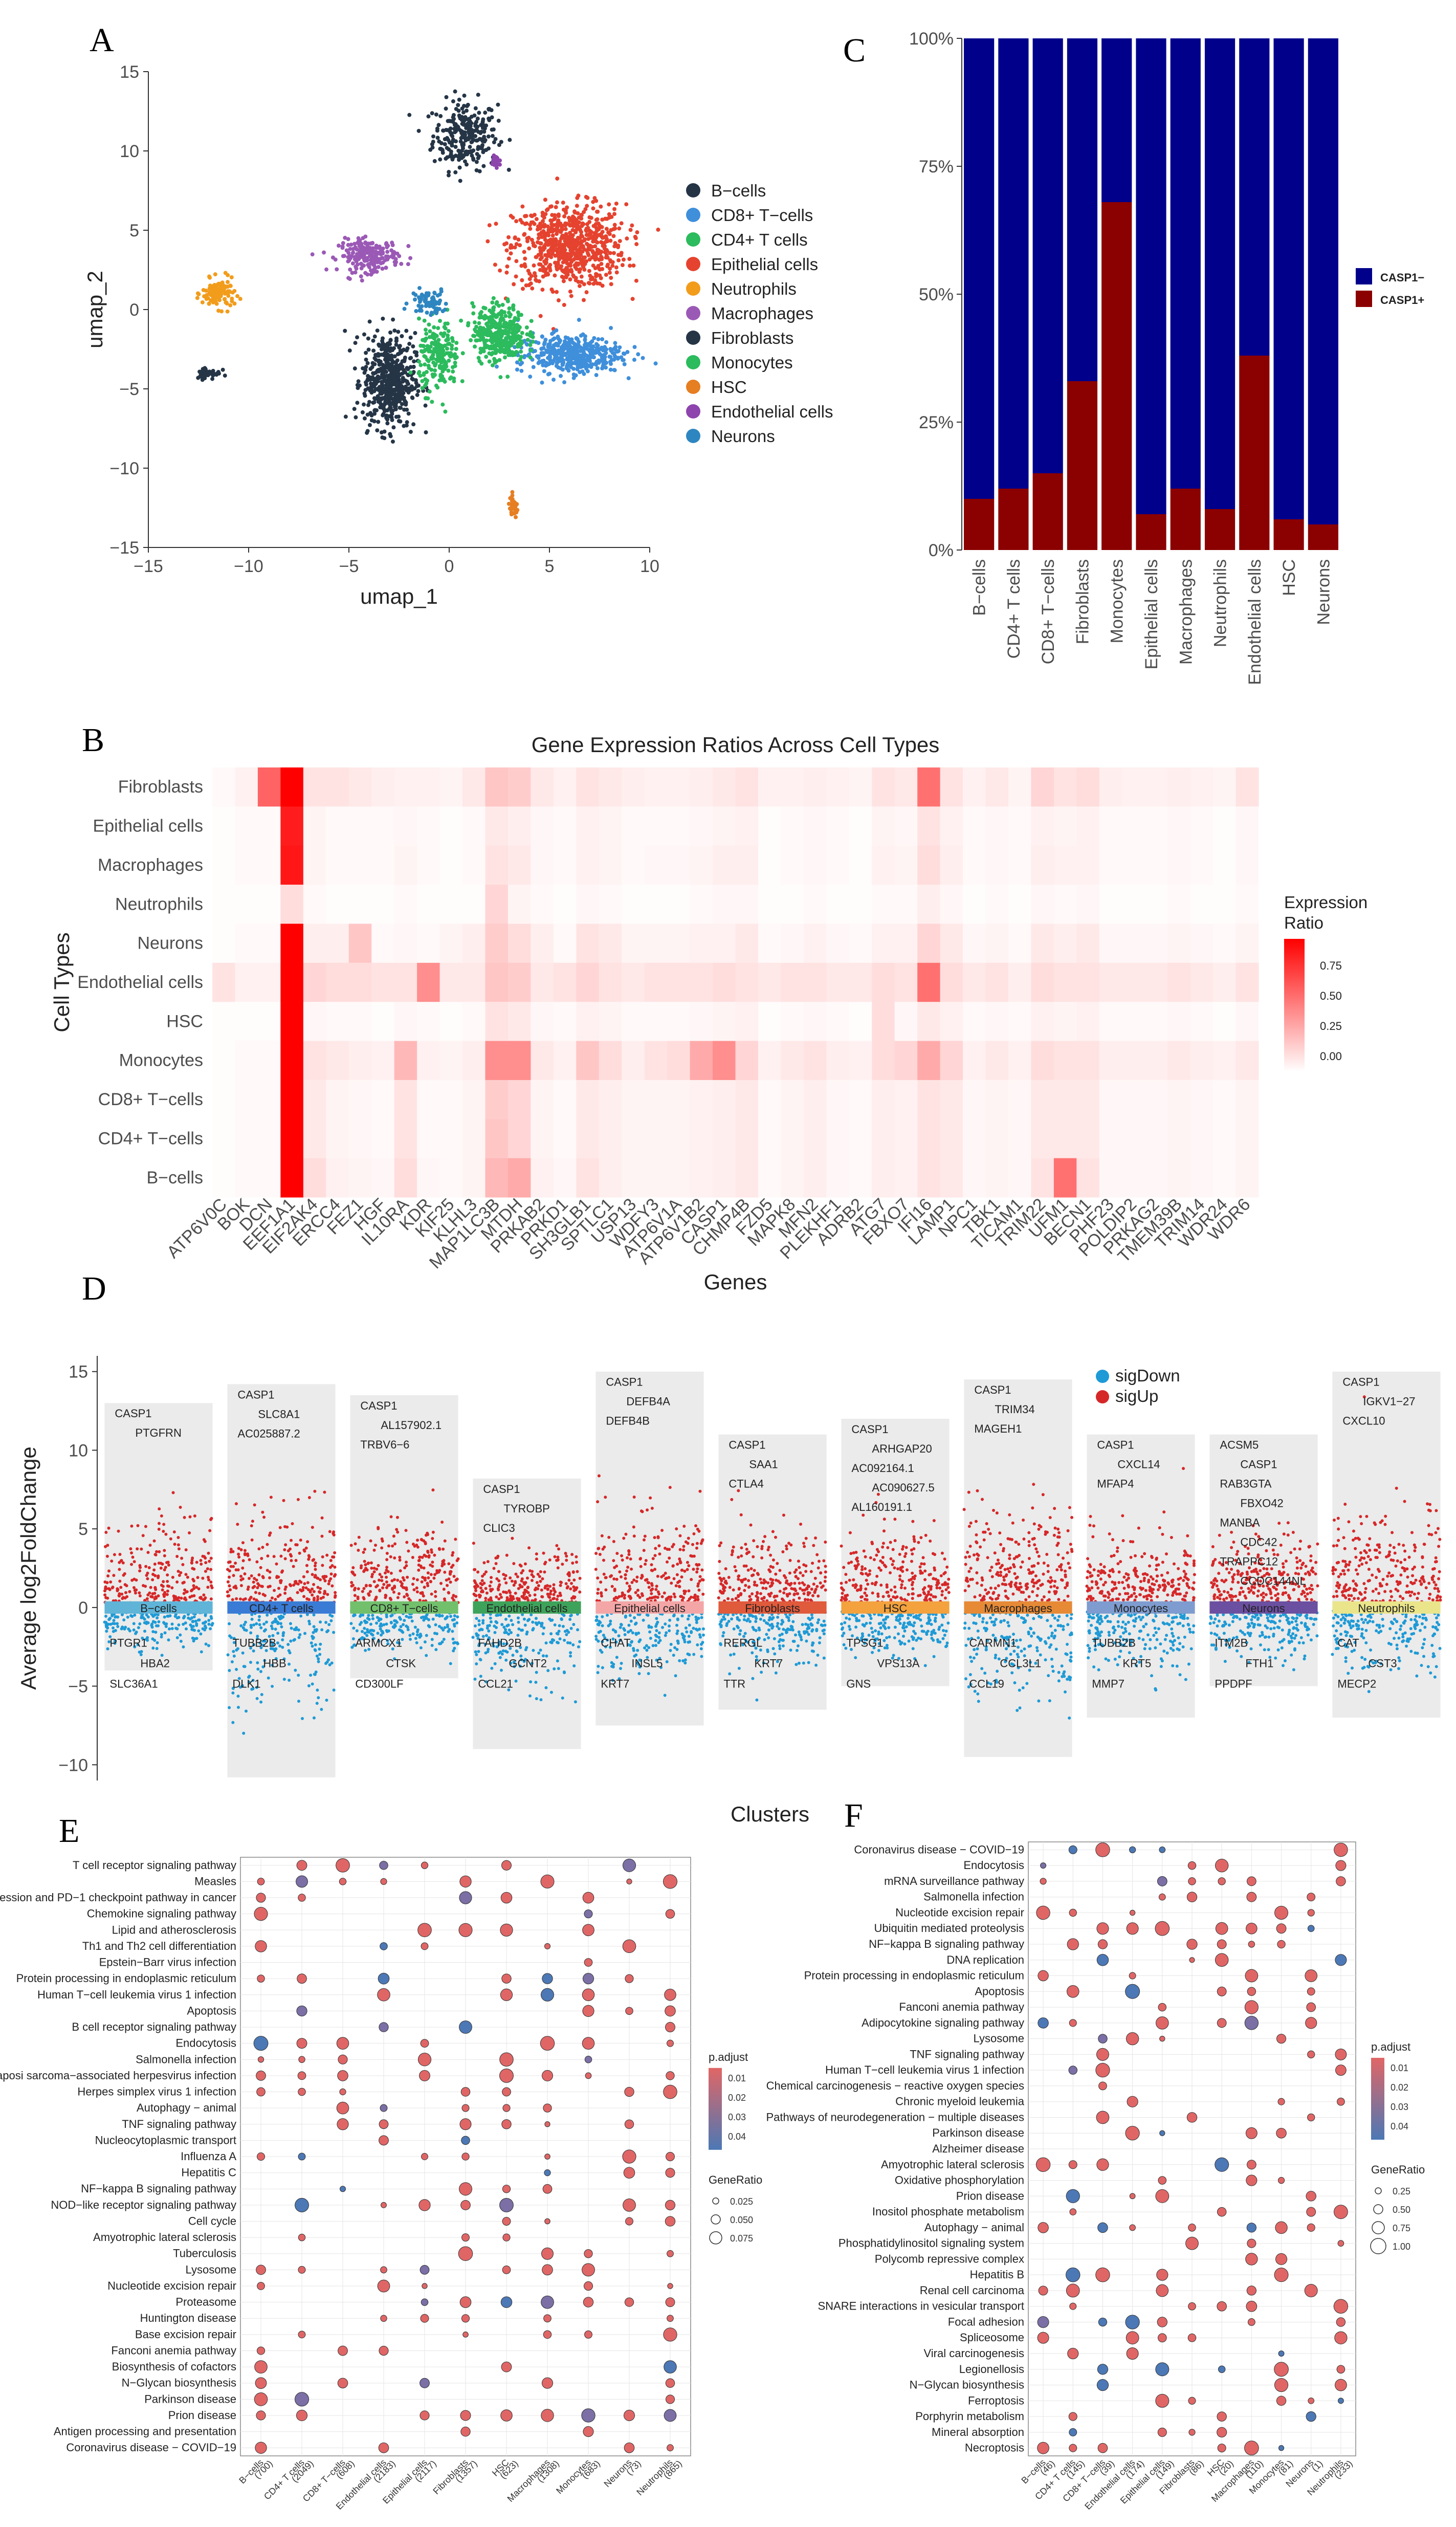 The image size is (1456, 2527). I want to click on legend-key, so click(1364, 276).